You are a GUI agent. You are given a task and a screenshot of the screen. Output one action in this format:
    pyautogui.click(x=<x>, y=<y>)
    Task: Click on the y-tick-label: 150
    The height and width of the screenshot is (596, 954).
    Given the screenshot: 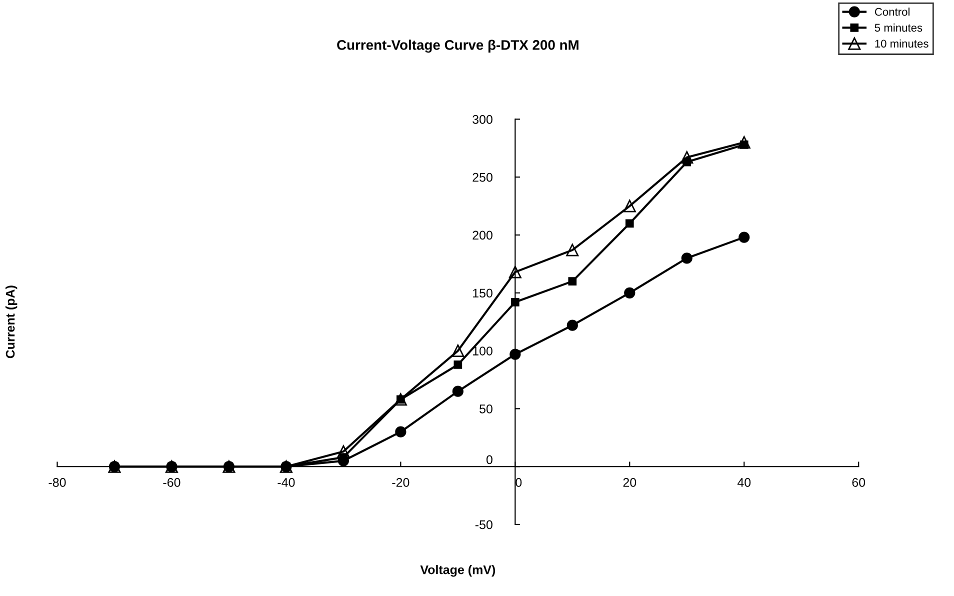 What is the action you would take?
    pyautogui.click(x=482, y=293)
    